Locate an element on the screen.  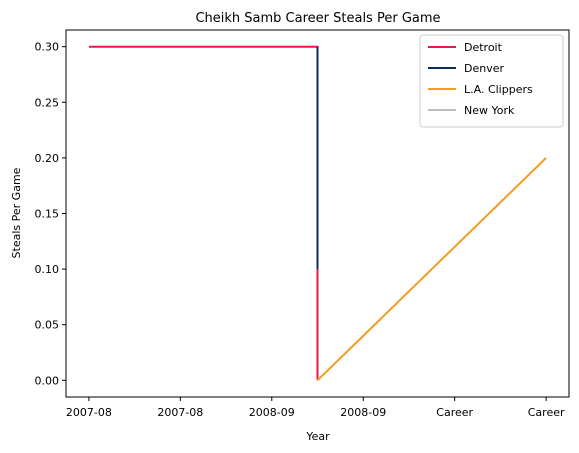
y-tick-label: 0.00 is located at coordinates (47, 380).